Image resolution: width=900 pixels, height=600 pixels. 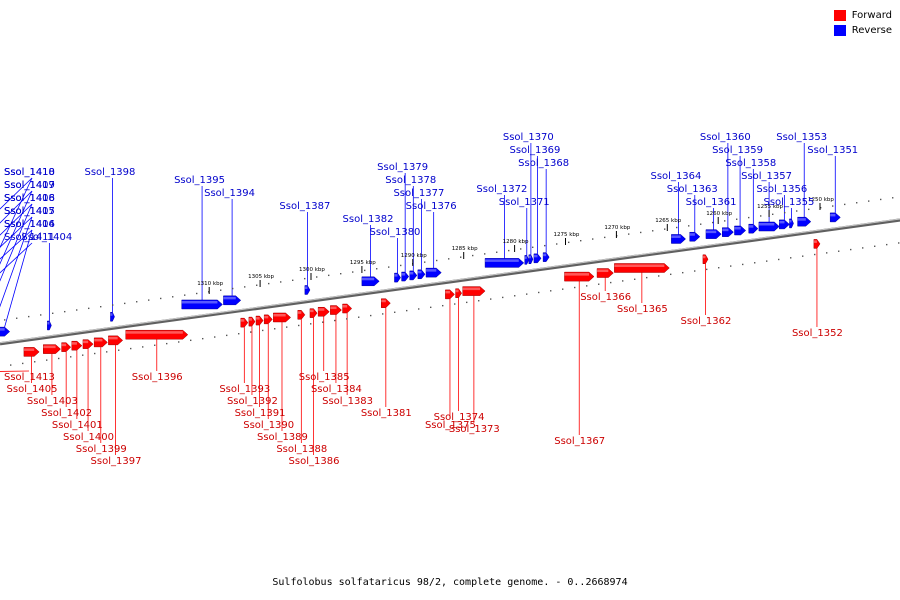 I want to click on gene-label-Ssol_1351: Ssol_1351, so click(x=832, y=150).